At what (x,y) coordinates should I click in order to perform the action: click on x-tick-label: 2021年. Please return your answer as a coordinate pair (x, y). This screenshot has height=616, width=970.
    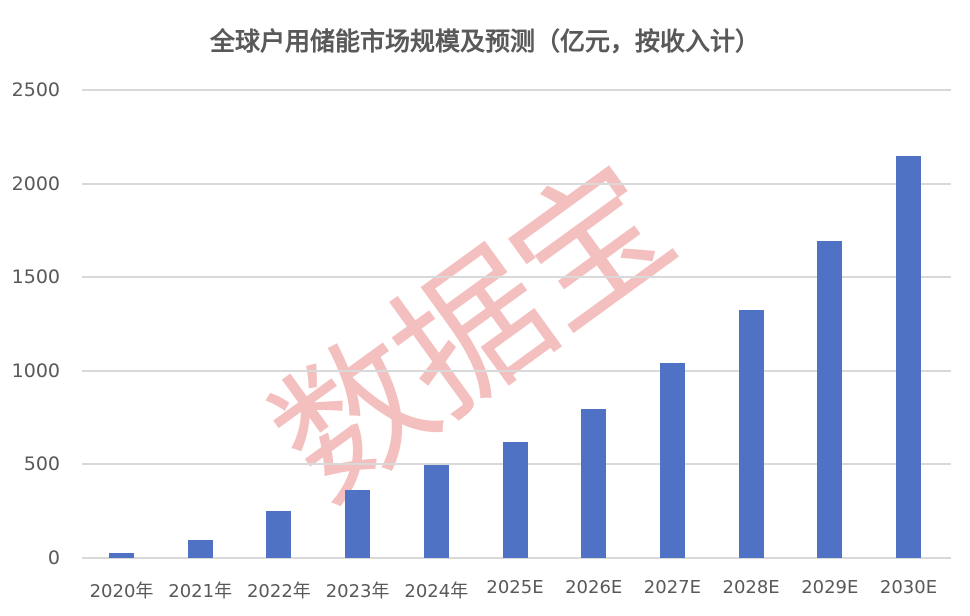
    Looking at the image, I should click on (200, 591).